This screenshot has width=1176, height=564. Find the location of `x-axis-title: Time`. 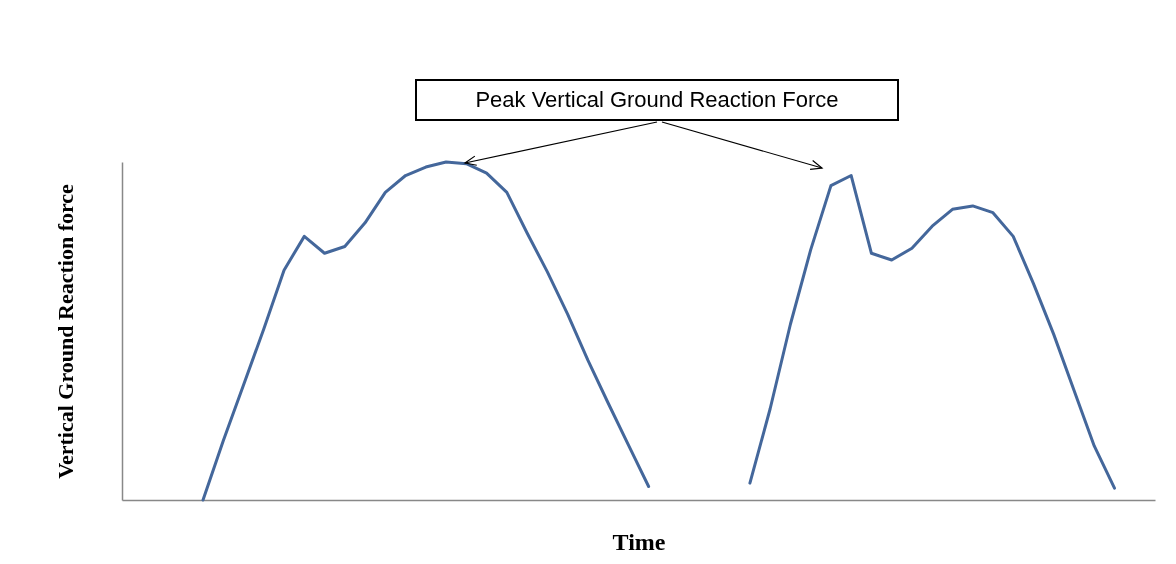

x-axis-title: Time is located at coordinates (639, 541).